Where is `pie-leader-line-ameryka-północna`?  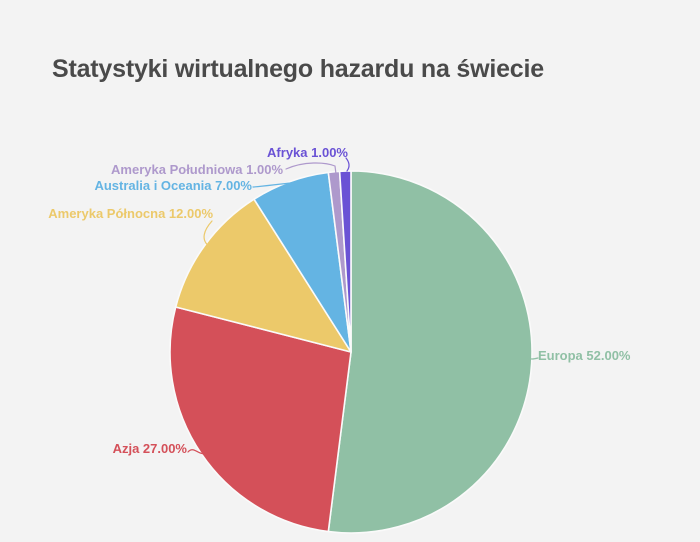
pie-leader-line-ameryka-północna is located at coordinates (208, 234).